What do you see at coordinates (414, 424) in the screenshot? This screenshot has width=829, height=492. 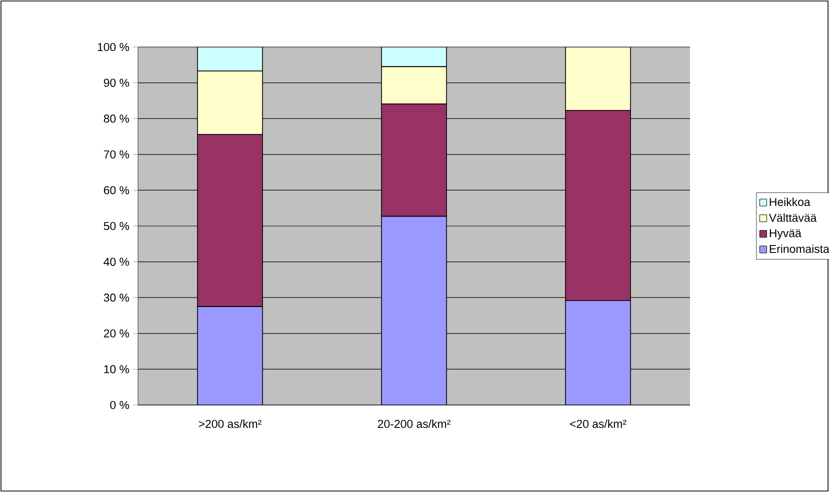 I see `x-tick-label: 20-200 as/km²` at bounding box center [414, 424].